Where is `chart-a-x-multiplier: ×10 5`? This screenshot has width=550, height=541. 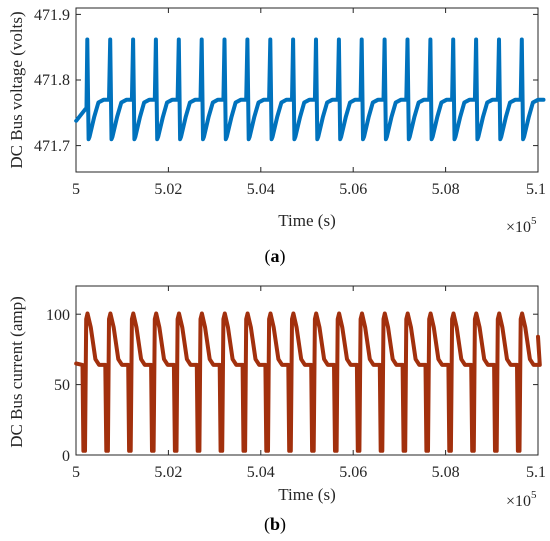
chart-a-x-multiplier: ×10 5 is located at coordinates (521, 225).